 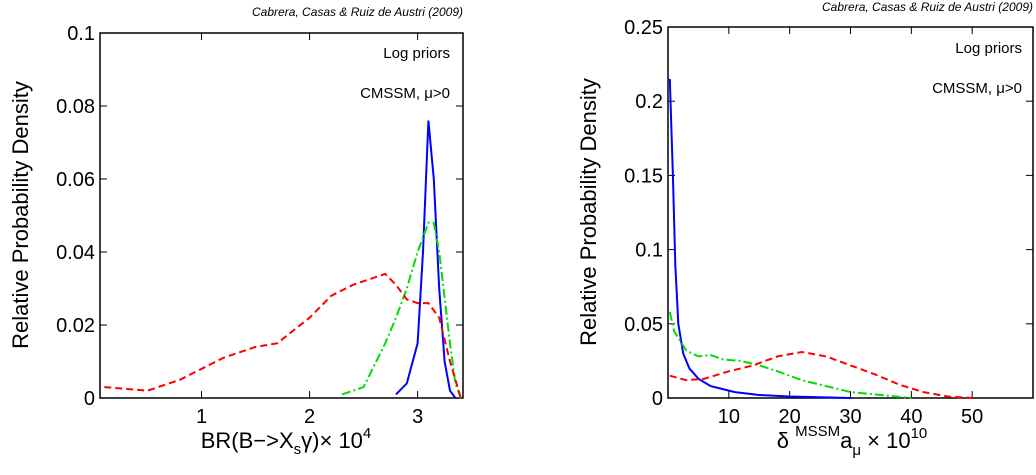 What do you see at coordinates (649, 102) in the screenshot?
I see `y-tick-label: 0.2` at bounding box center [649, 102].